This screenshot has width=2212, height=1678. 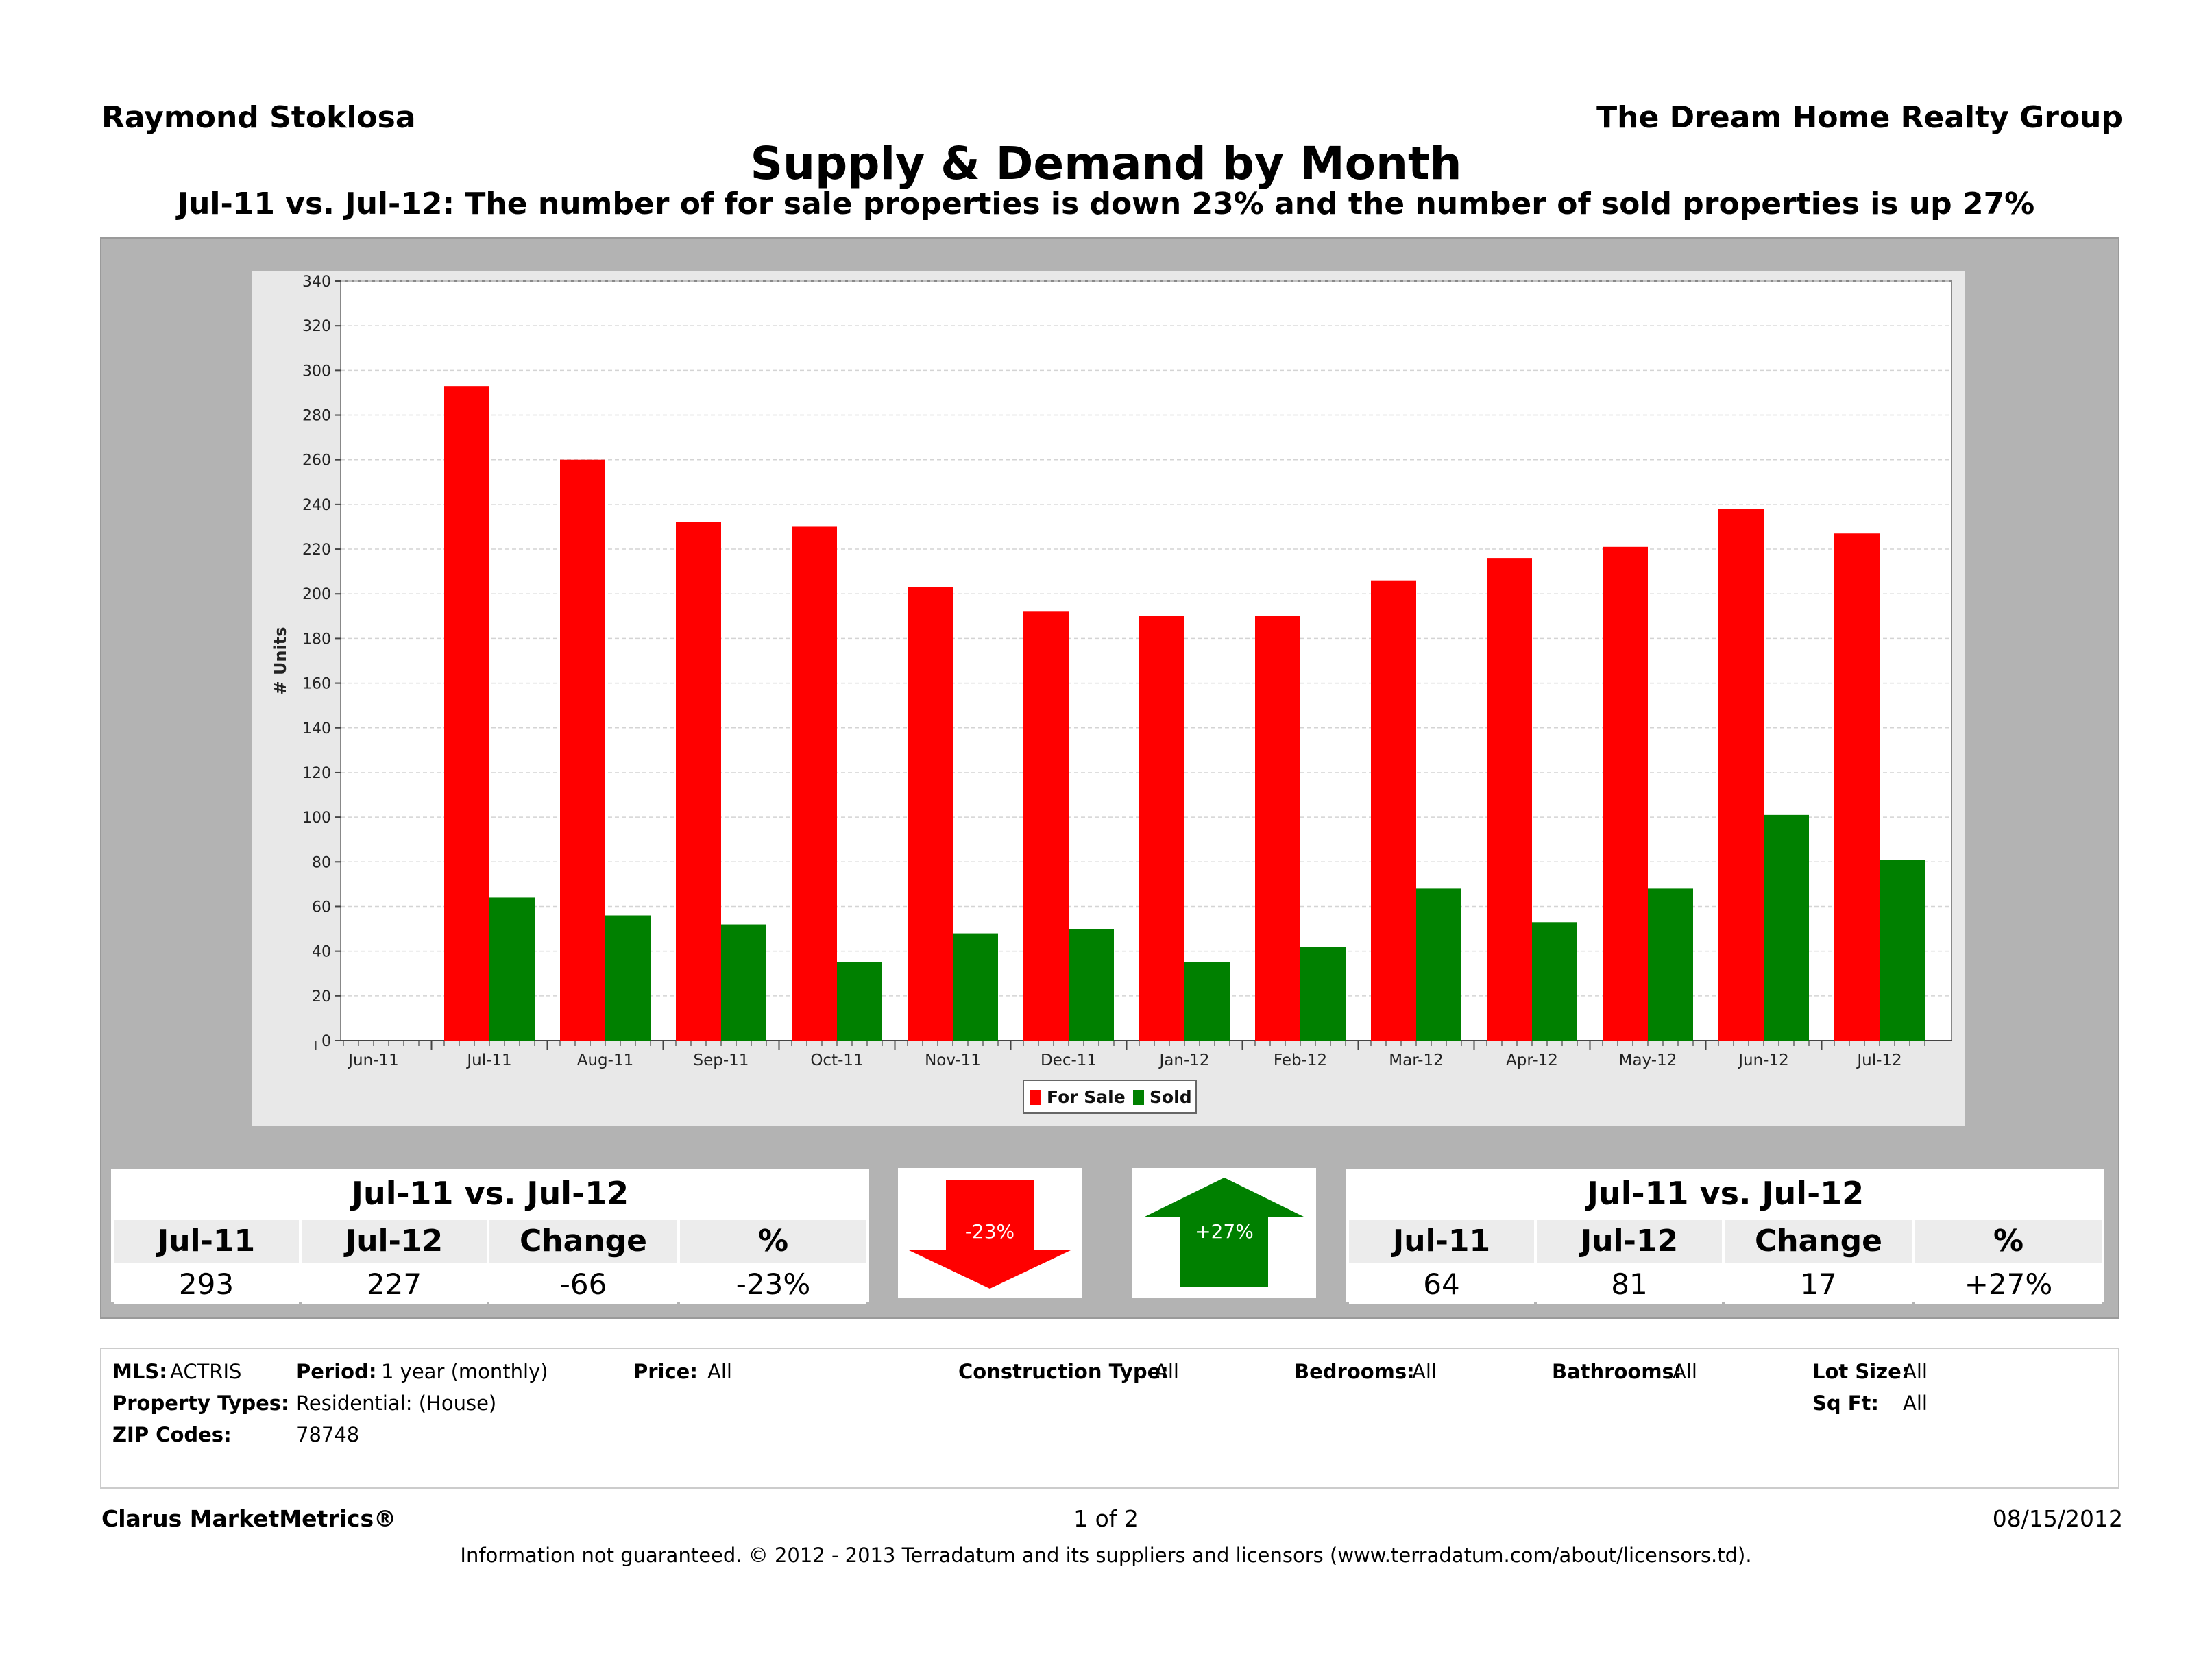 What do you see at coordinates (316, 371) in the screenshot?
I see `y-tick-label: 300` at bounding box center [316, 371].